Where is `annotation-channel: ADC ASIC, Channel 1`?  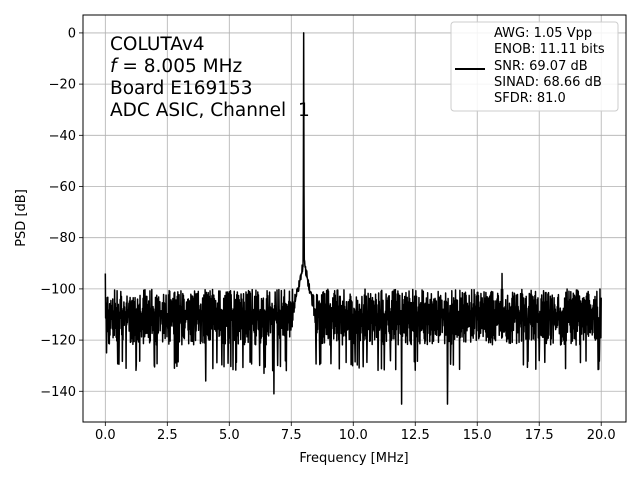
annotation-channel: ADC ASIC, Channel 1 is located at coordinates (210, 110).